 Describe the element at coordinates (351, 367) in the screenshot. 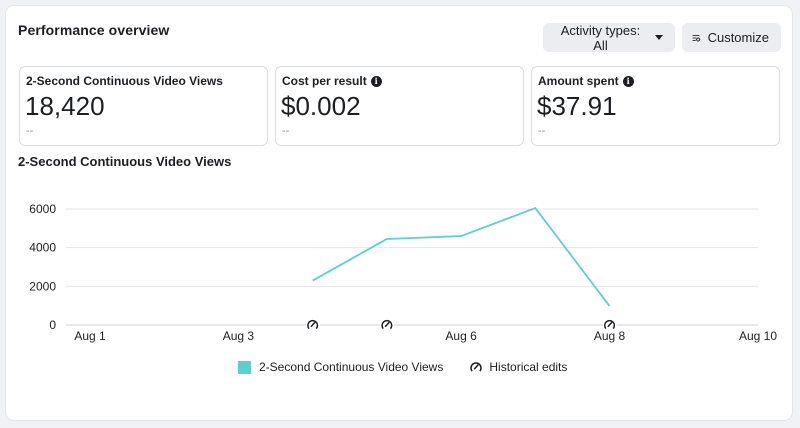

I see `legend-series-label: 2-Second Continuous Video Views` at that location.